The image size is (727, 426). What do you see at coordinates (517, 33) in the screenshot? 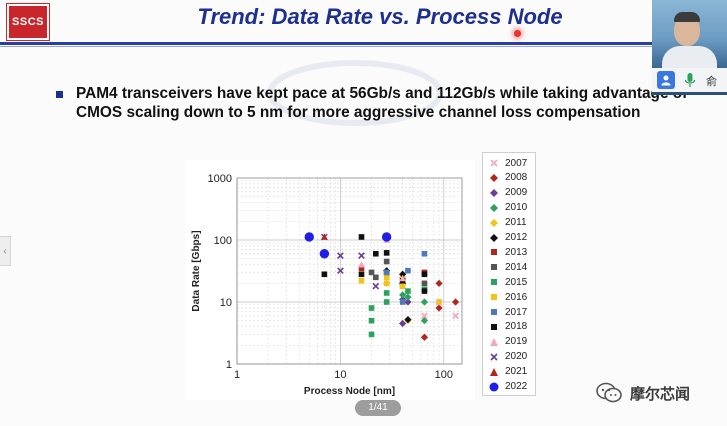
I see `laser-pointer-icon` at bounding box center [517, 33].